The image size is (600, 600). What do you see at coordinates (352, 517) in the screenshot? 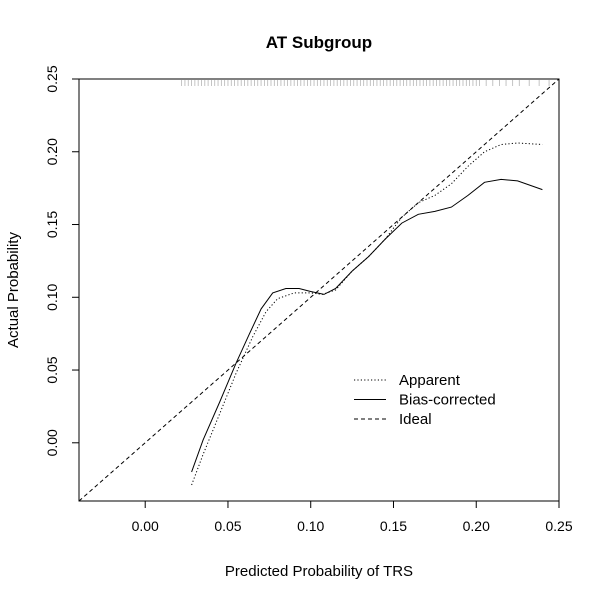
I see `x-axis: 0.00 0.05 0.10 0.15 0.20 0.25` at bounding box center [352, 517].